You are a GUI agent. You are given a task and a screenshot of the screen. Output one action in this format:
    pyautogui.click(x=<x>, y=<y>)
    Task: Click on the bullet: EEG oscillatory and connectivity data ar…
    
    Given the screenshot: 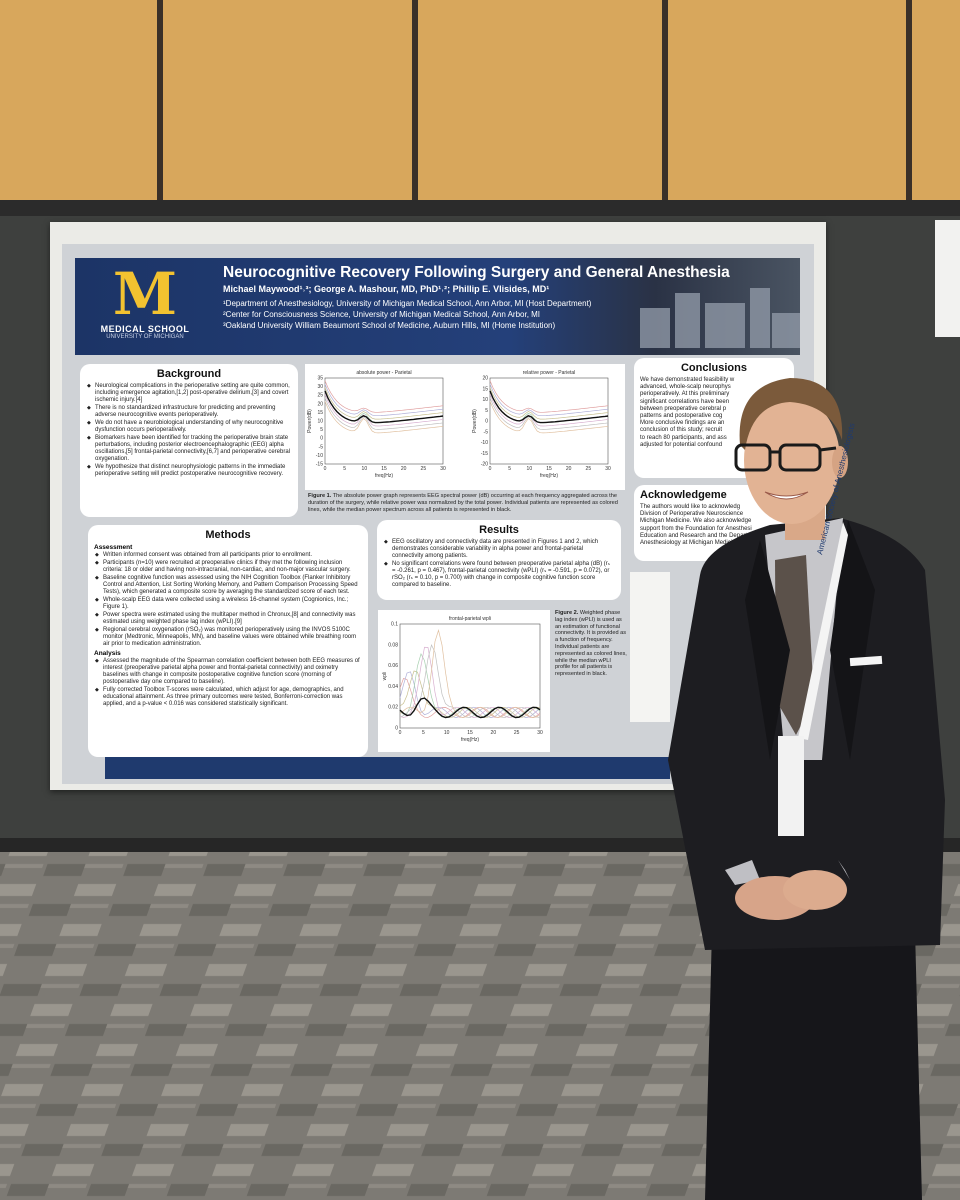 What is the action you would take?
    pyautogui.click(x=499, y=549)
    